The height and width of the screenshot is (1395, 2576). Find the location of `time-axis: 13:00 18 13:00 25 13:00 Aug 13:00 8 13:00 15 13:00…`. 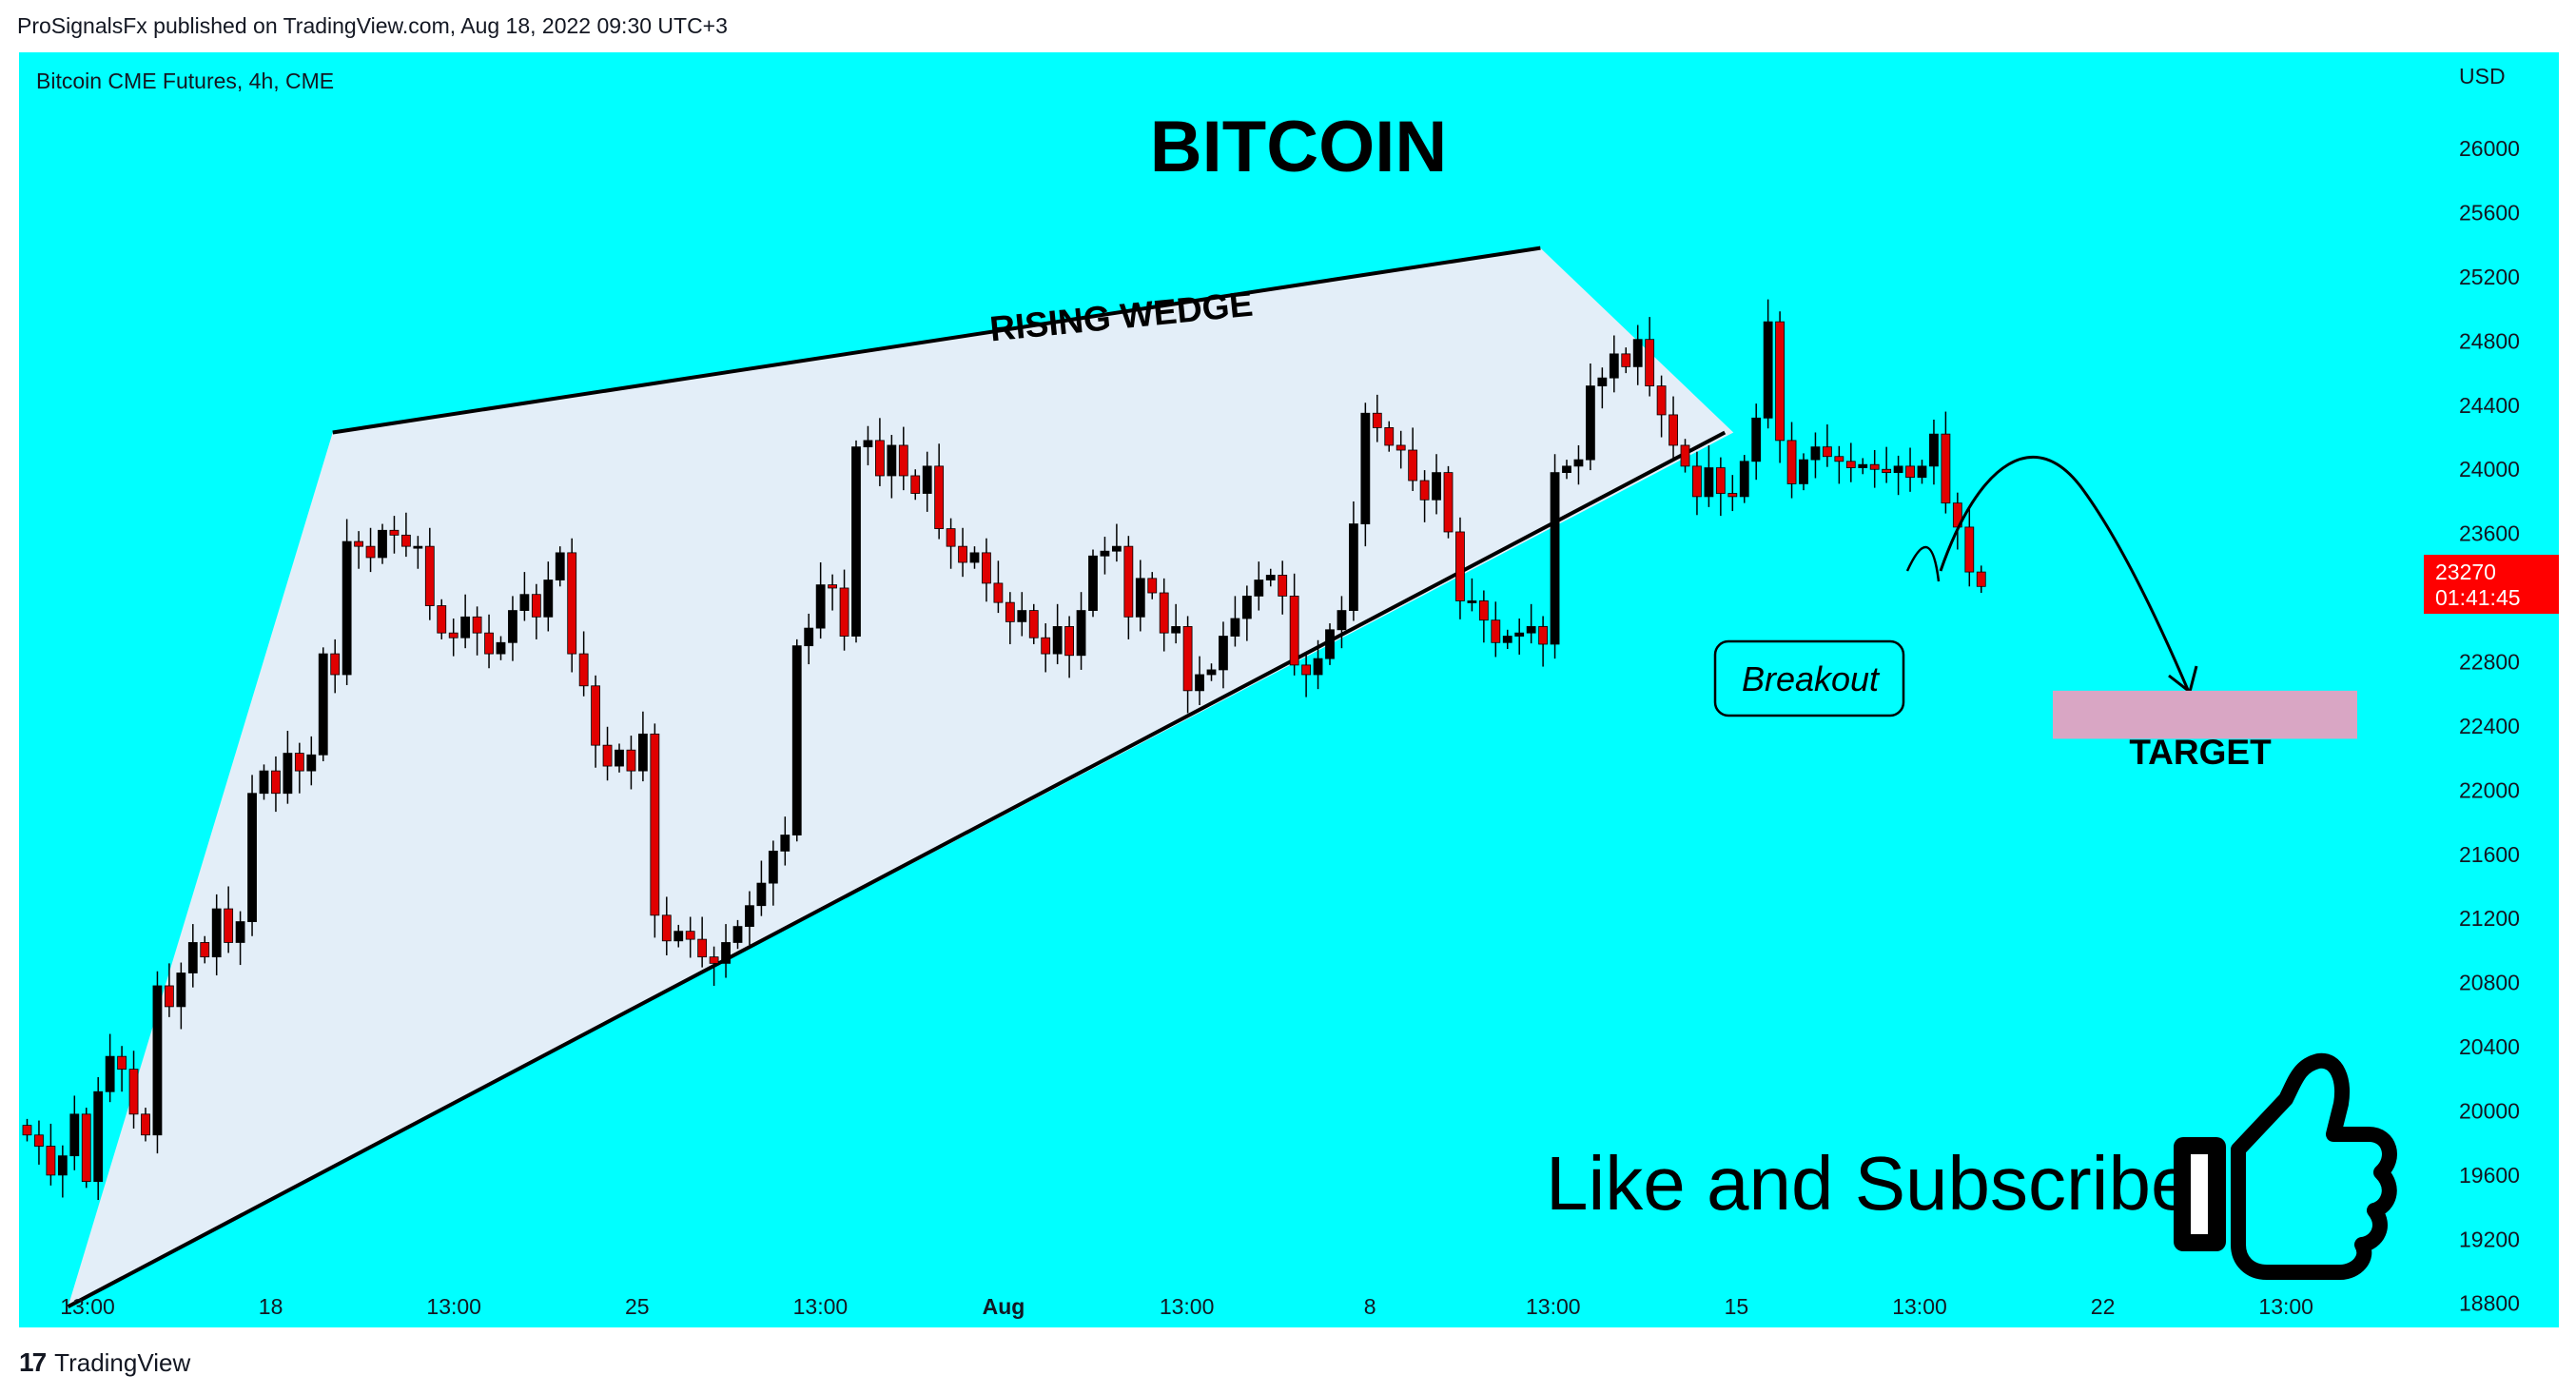

time-axis: 13:00 18 13:00 25 13:00 Aug 13:00 8 13:00 15 13:00… is located at coordinates (1186, 1306).